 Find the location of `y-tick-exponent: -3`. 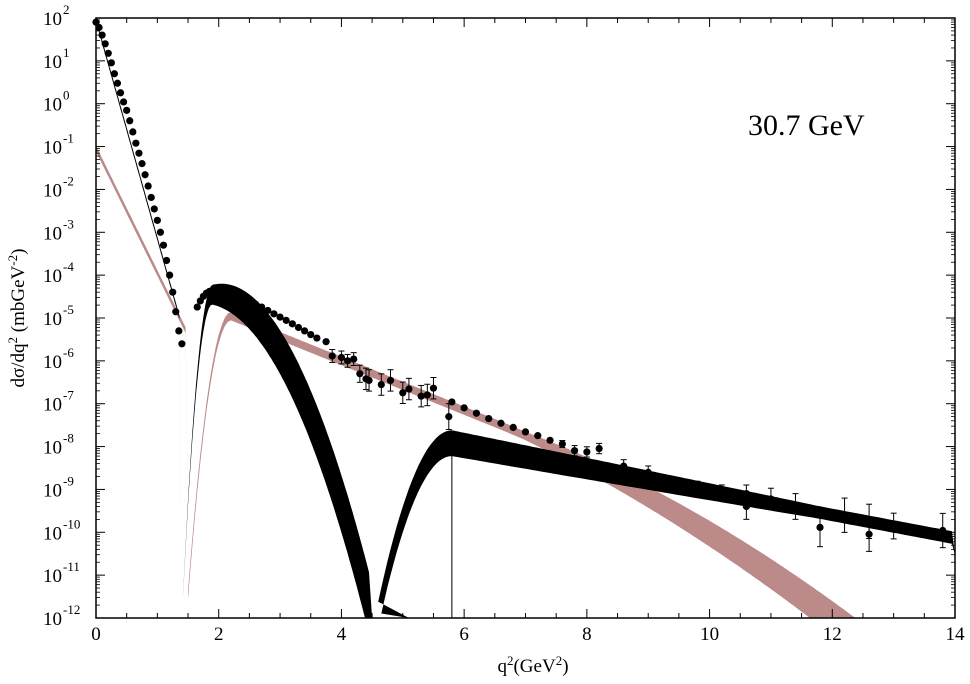

y-tick-exponent: -3 is located at coordinates (68, 223).